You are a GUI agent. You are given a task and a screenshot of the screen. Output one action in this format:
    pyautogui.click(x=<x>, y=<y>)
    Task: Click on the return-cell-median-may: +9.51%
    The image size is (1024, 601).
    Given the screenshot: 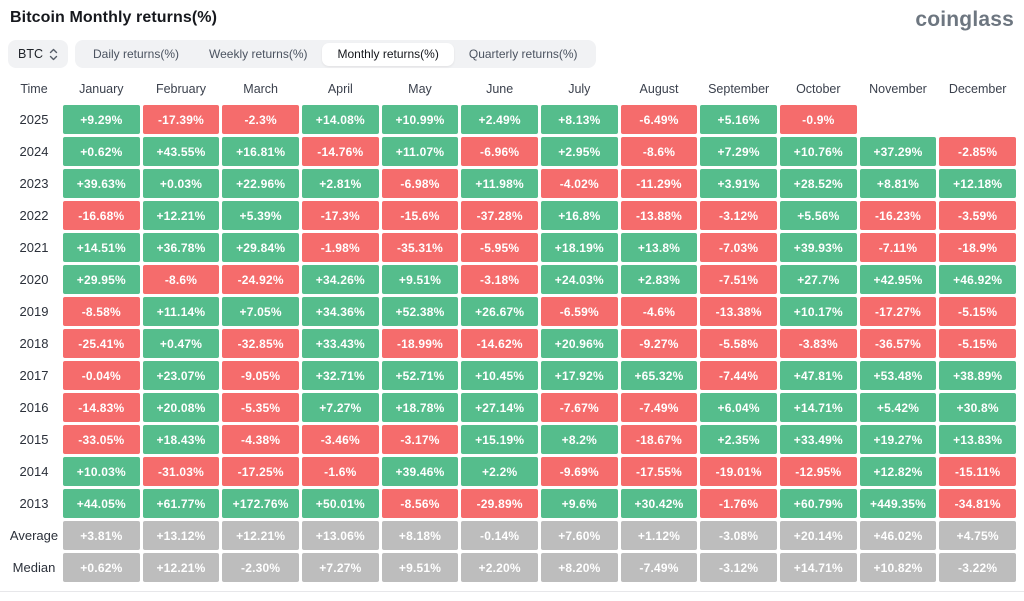 What is the action you would take?
    pyautogui.click(x=420, y=567)
    